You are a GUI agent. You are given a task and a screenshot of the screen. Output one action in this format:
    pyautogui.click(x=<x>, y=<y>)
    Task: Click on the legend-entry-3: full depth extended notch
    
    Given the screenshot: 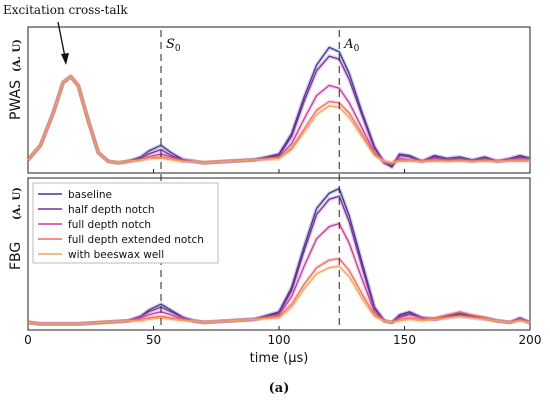 What is the action you would take?
    pyautogui.click(x=136, y=240)
    